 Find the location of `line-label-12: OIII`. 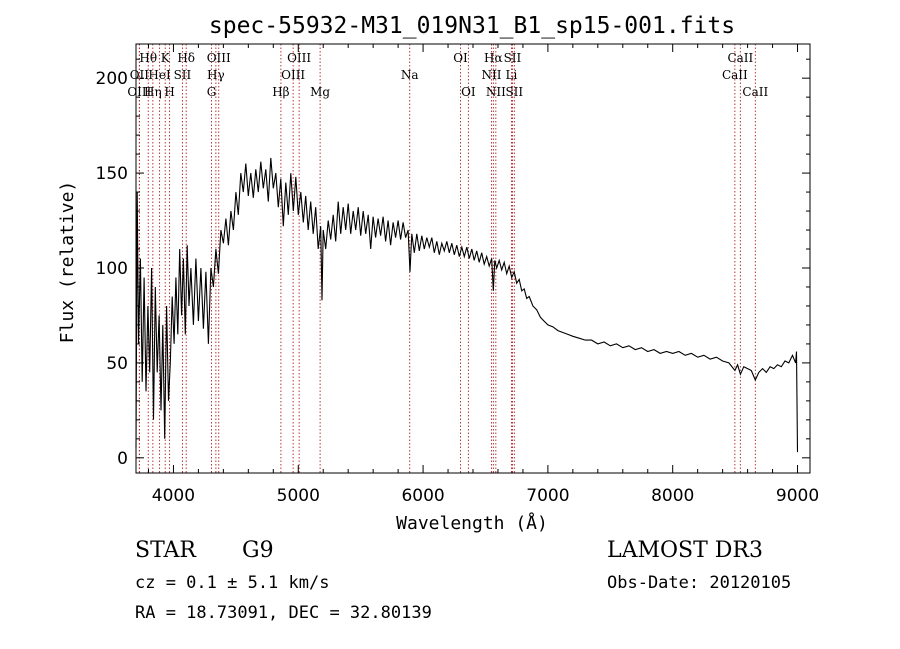

line-label-12: OIII is located at coordinates (299, 58).